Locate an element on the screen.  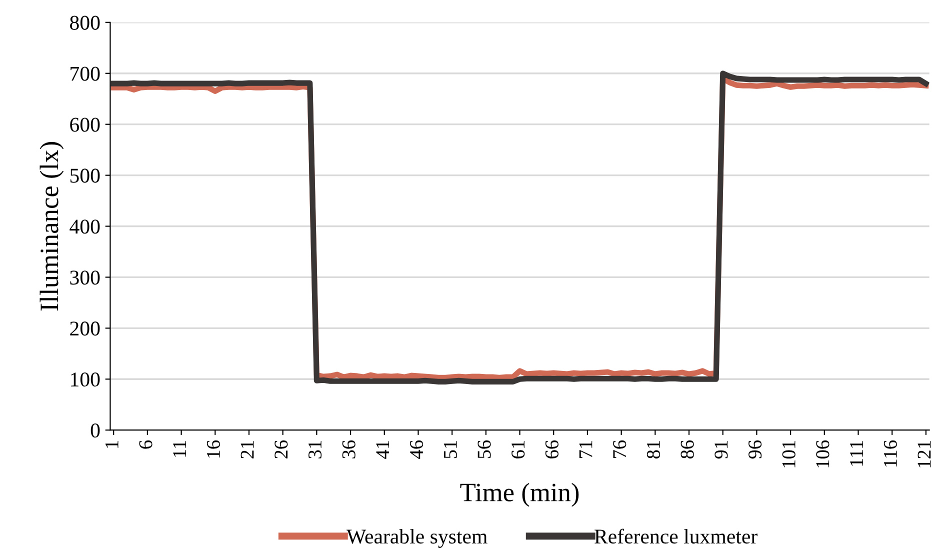
y-tick-label: 200 is located at coordinates (85, 329).